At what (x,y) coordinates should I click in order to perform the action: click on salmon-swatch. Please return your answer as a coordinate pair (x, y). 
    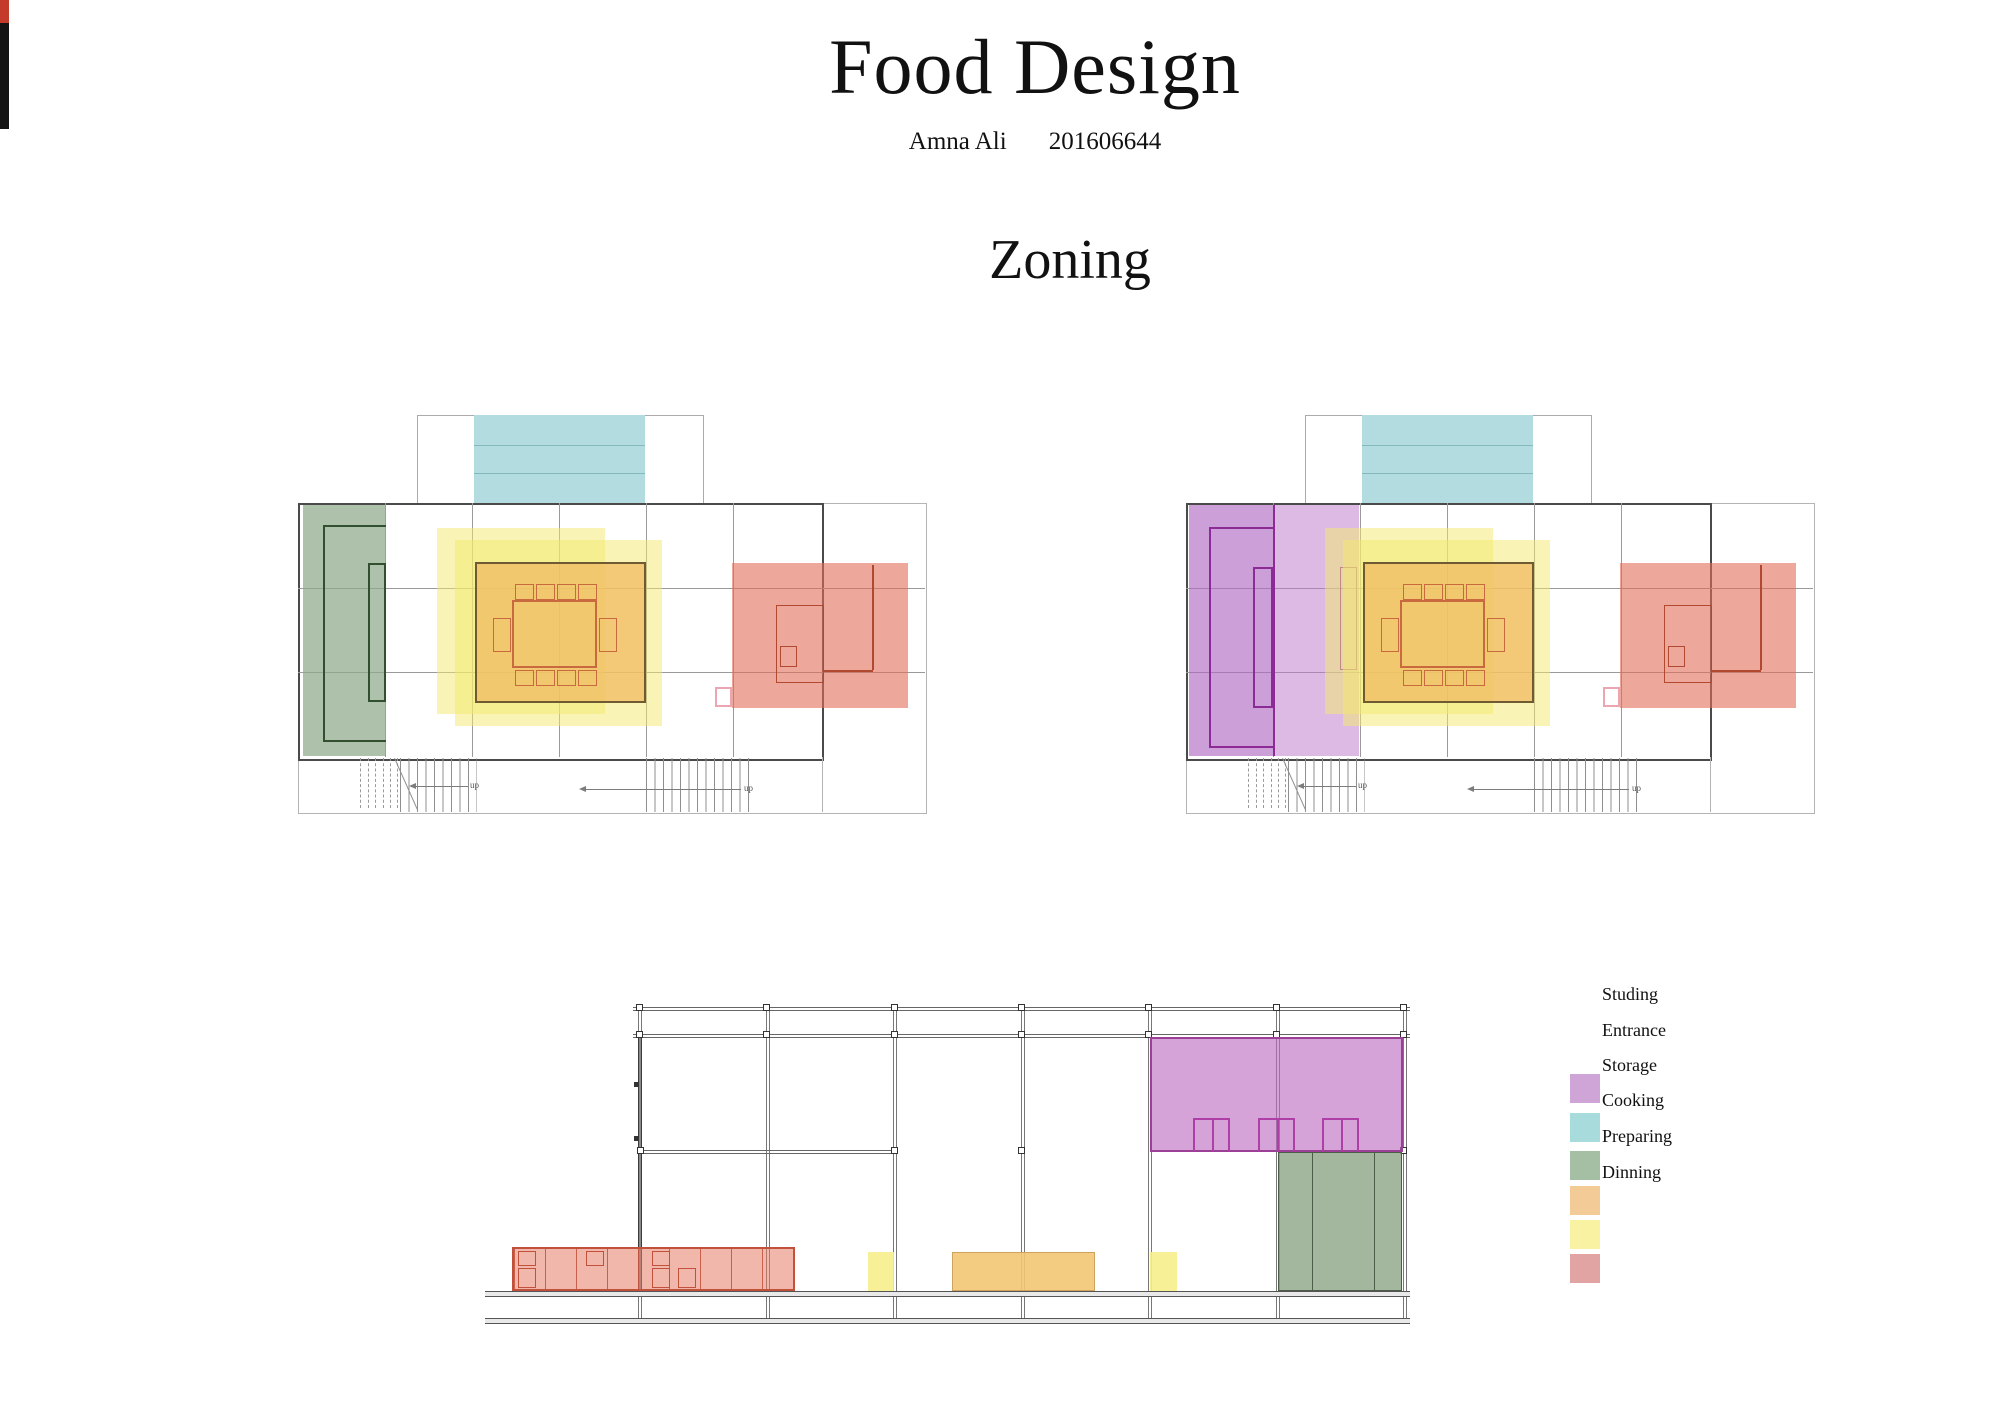
    Looking at the image, I should click on (1585, 1268).